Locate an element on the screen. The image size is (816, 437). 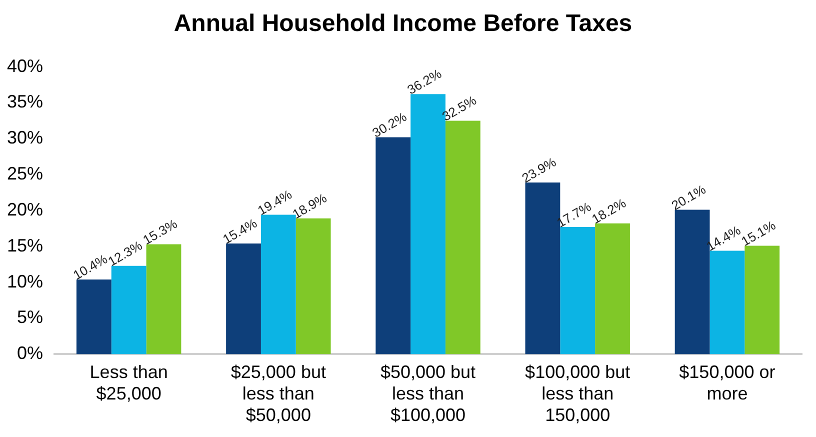
y-tick-label: 30% is located at coordinates (25, 138).